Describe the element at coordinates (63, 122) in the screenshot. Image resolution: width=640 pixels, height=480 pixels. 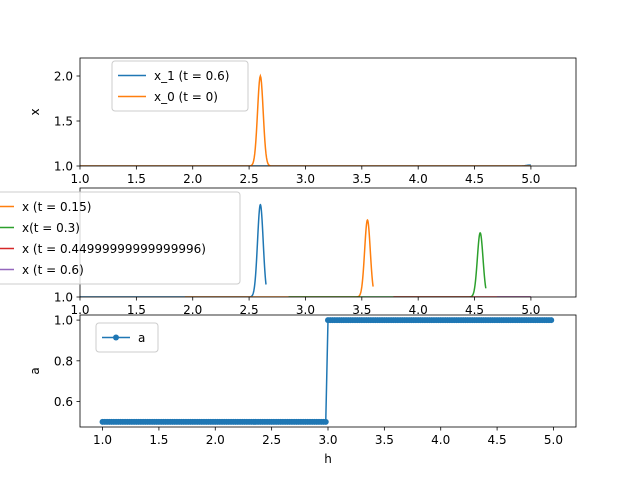
I see `y-tick-label: 1.5` at that location.